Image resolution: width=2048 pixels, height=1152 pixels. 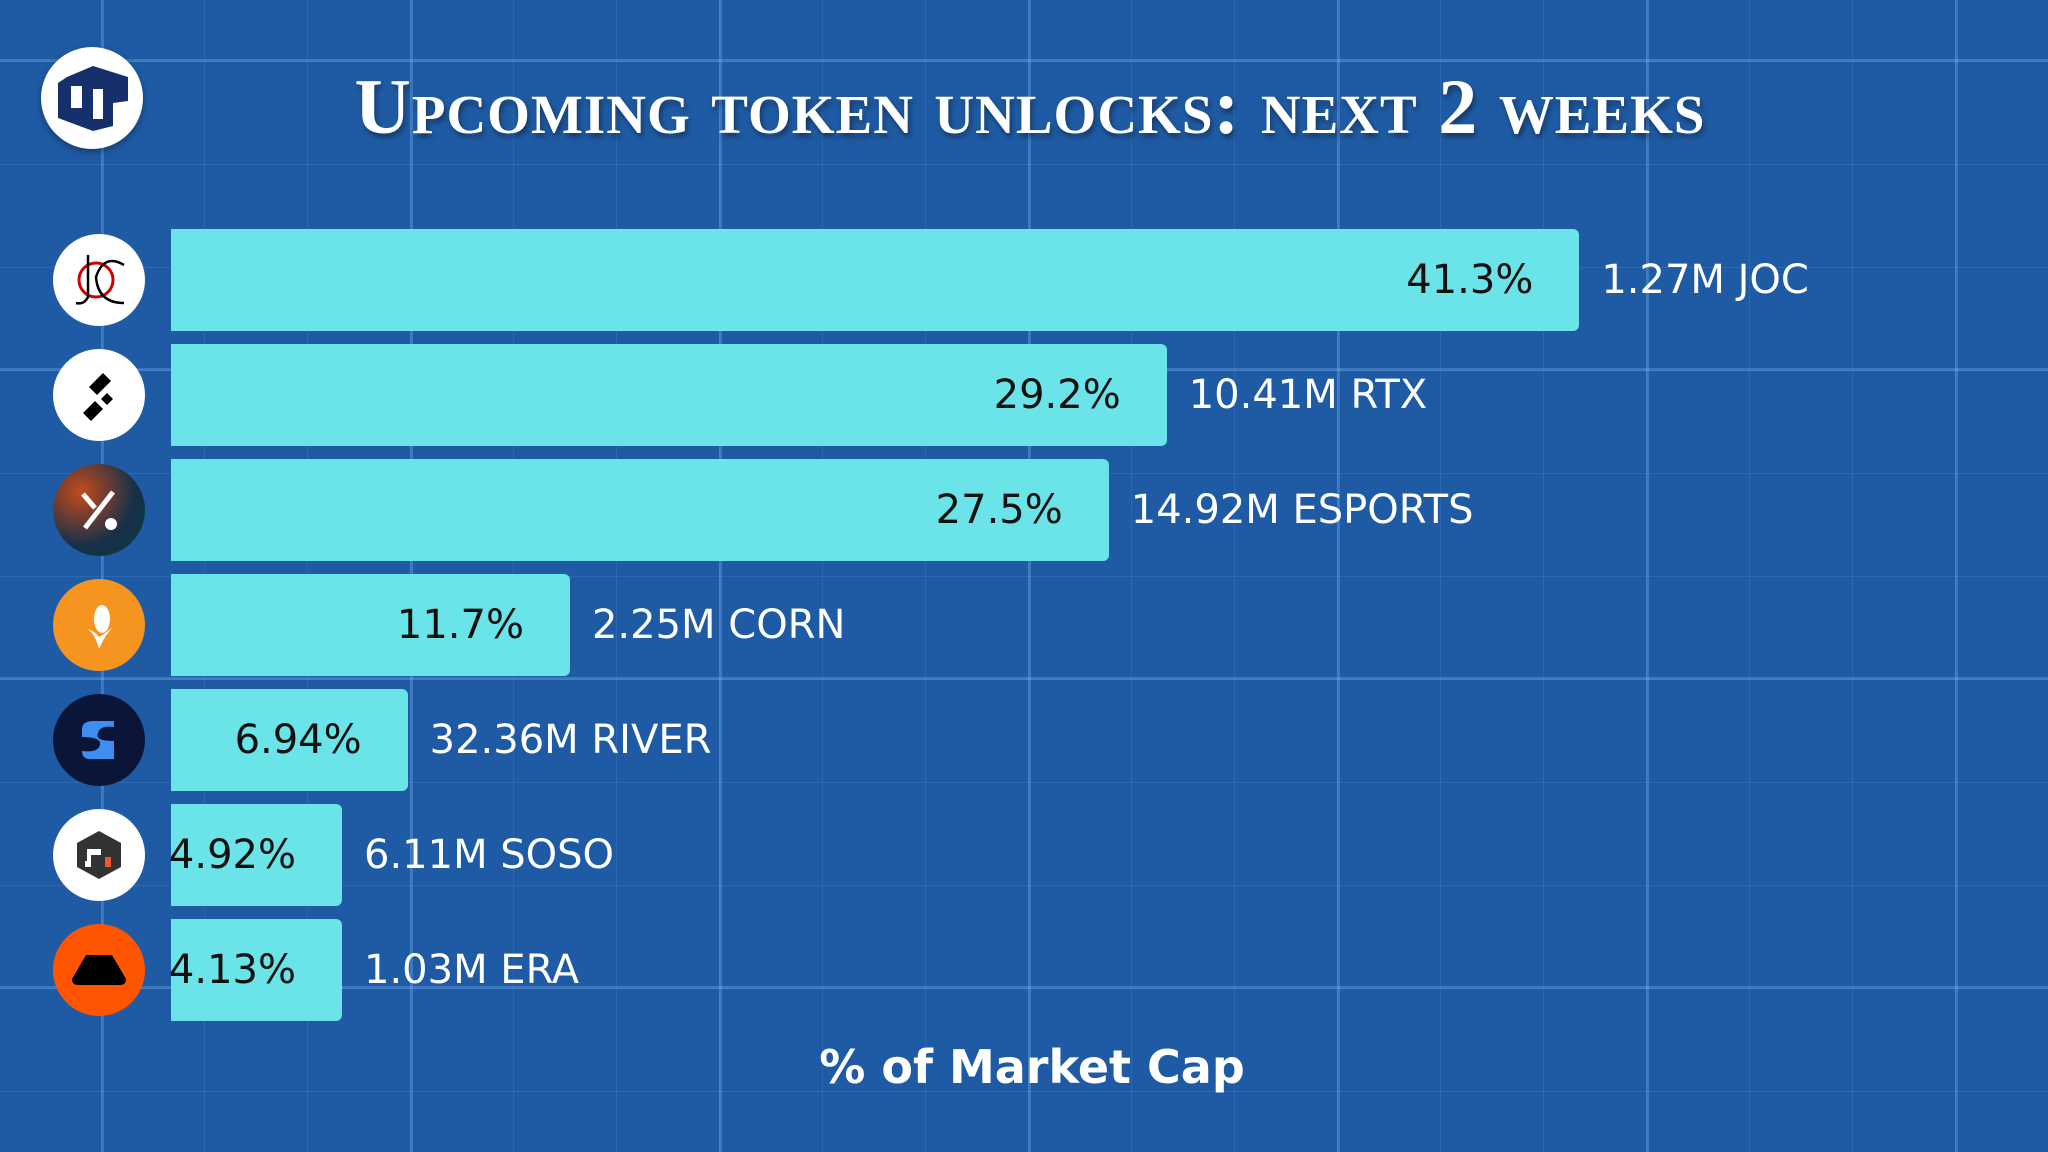 What do you see at coordinates (718, 625) in the screenshot?
I see `unlock-label: 2.25M CORN` at bounding box center [718, 625].